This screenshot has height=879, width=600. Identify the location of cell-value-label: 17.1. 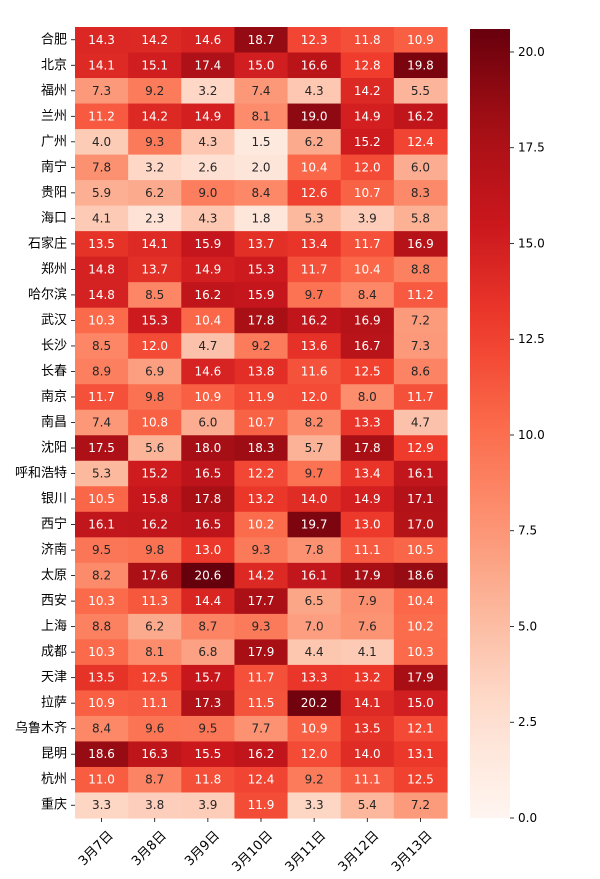
(420, 499).